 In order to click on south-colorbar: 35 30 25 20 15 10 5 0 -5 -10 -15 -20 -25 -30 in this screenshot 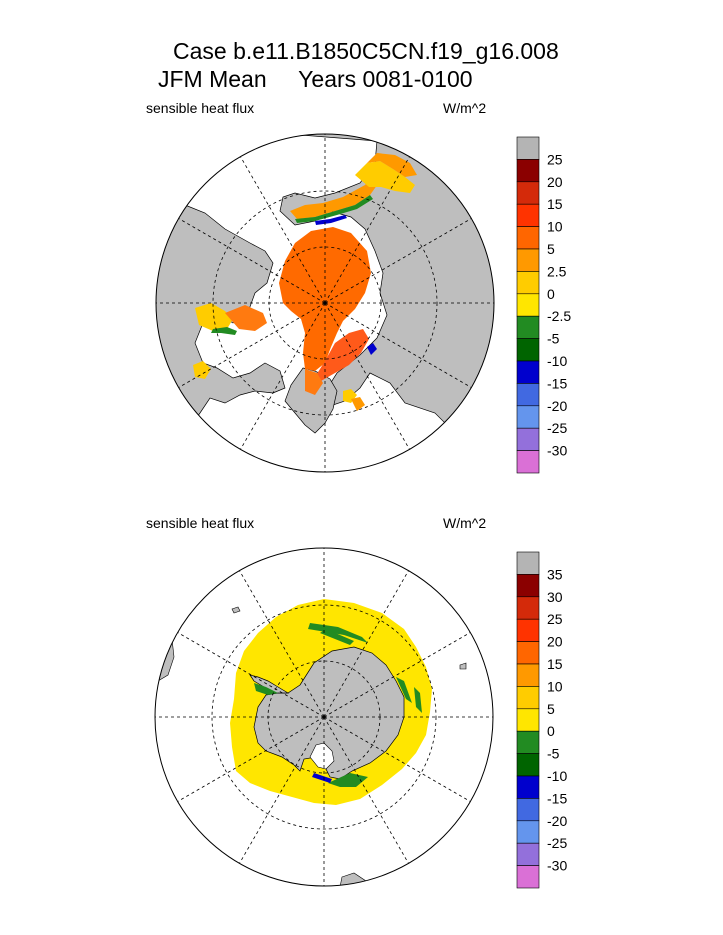, I will do `click(541, 720)`.